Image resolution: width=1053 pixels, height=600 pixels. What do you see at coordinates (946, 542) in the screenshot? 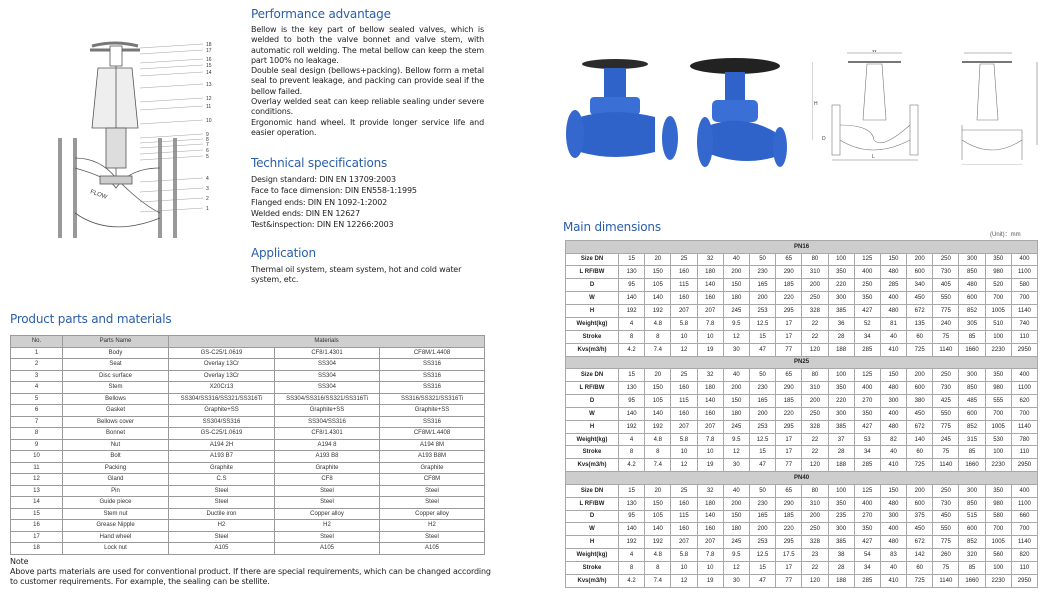
I see `table-cell: 775` at bounding box center [946, 542].